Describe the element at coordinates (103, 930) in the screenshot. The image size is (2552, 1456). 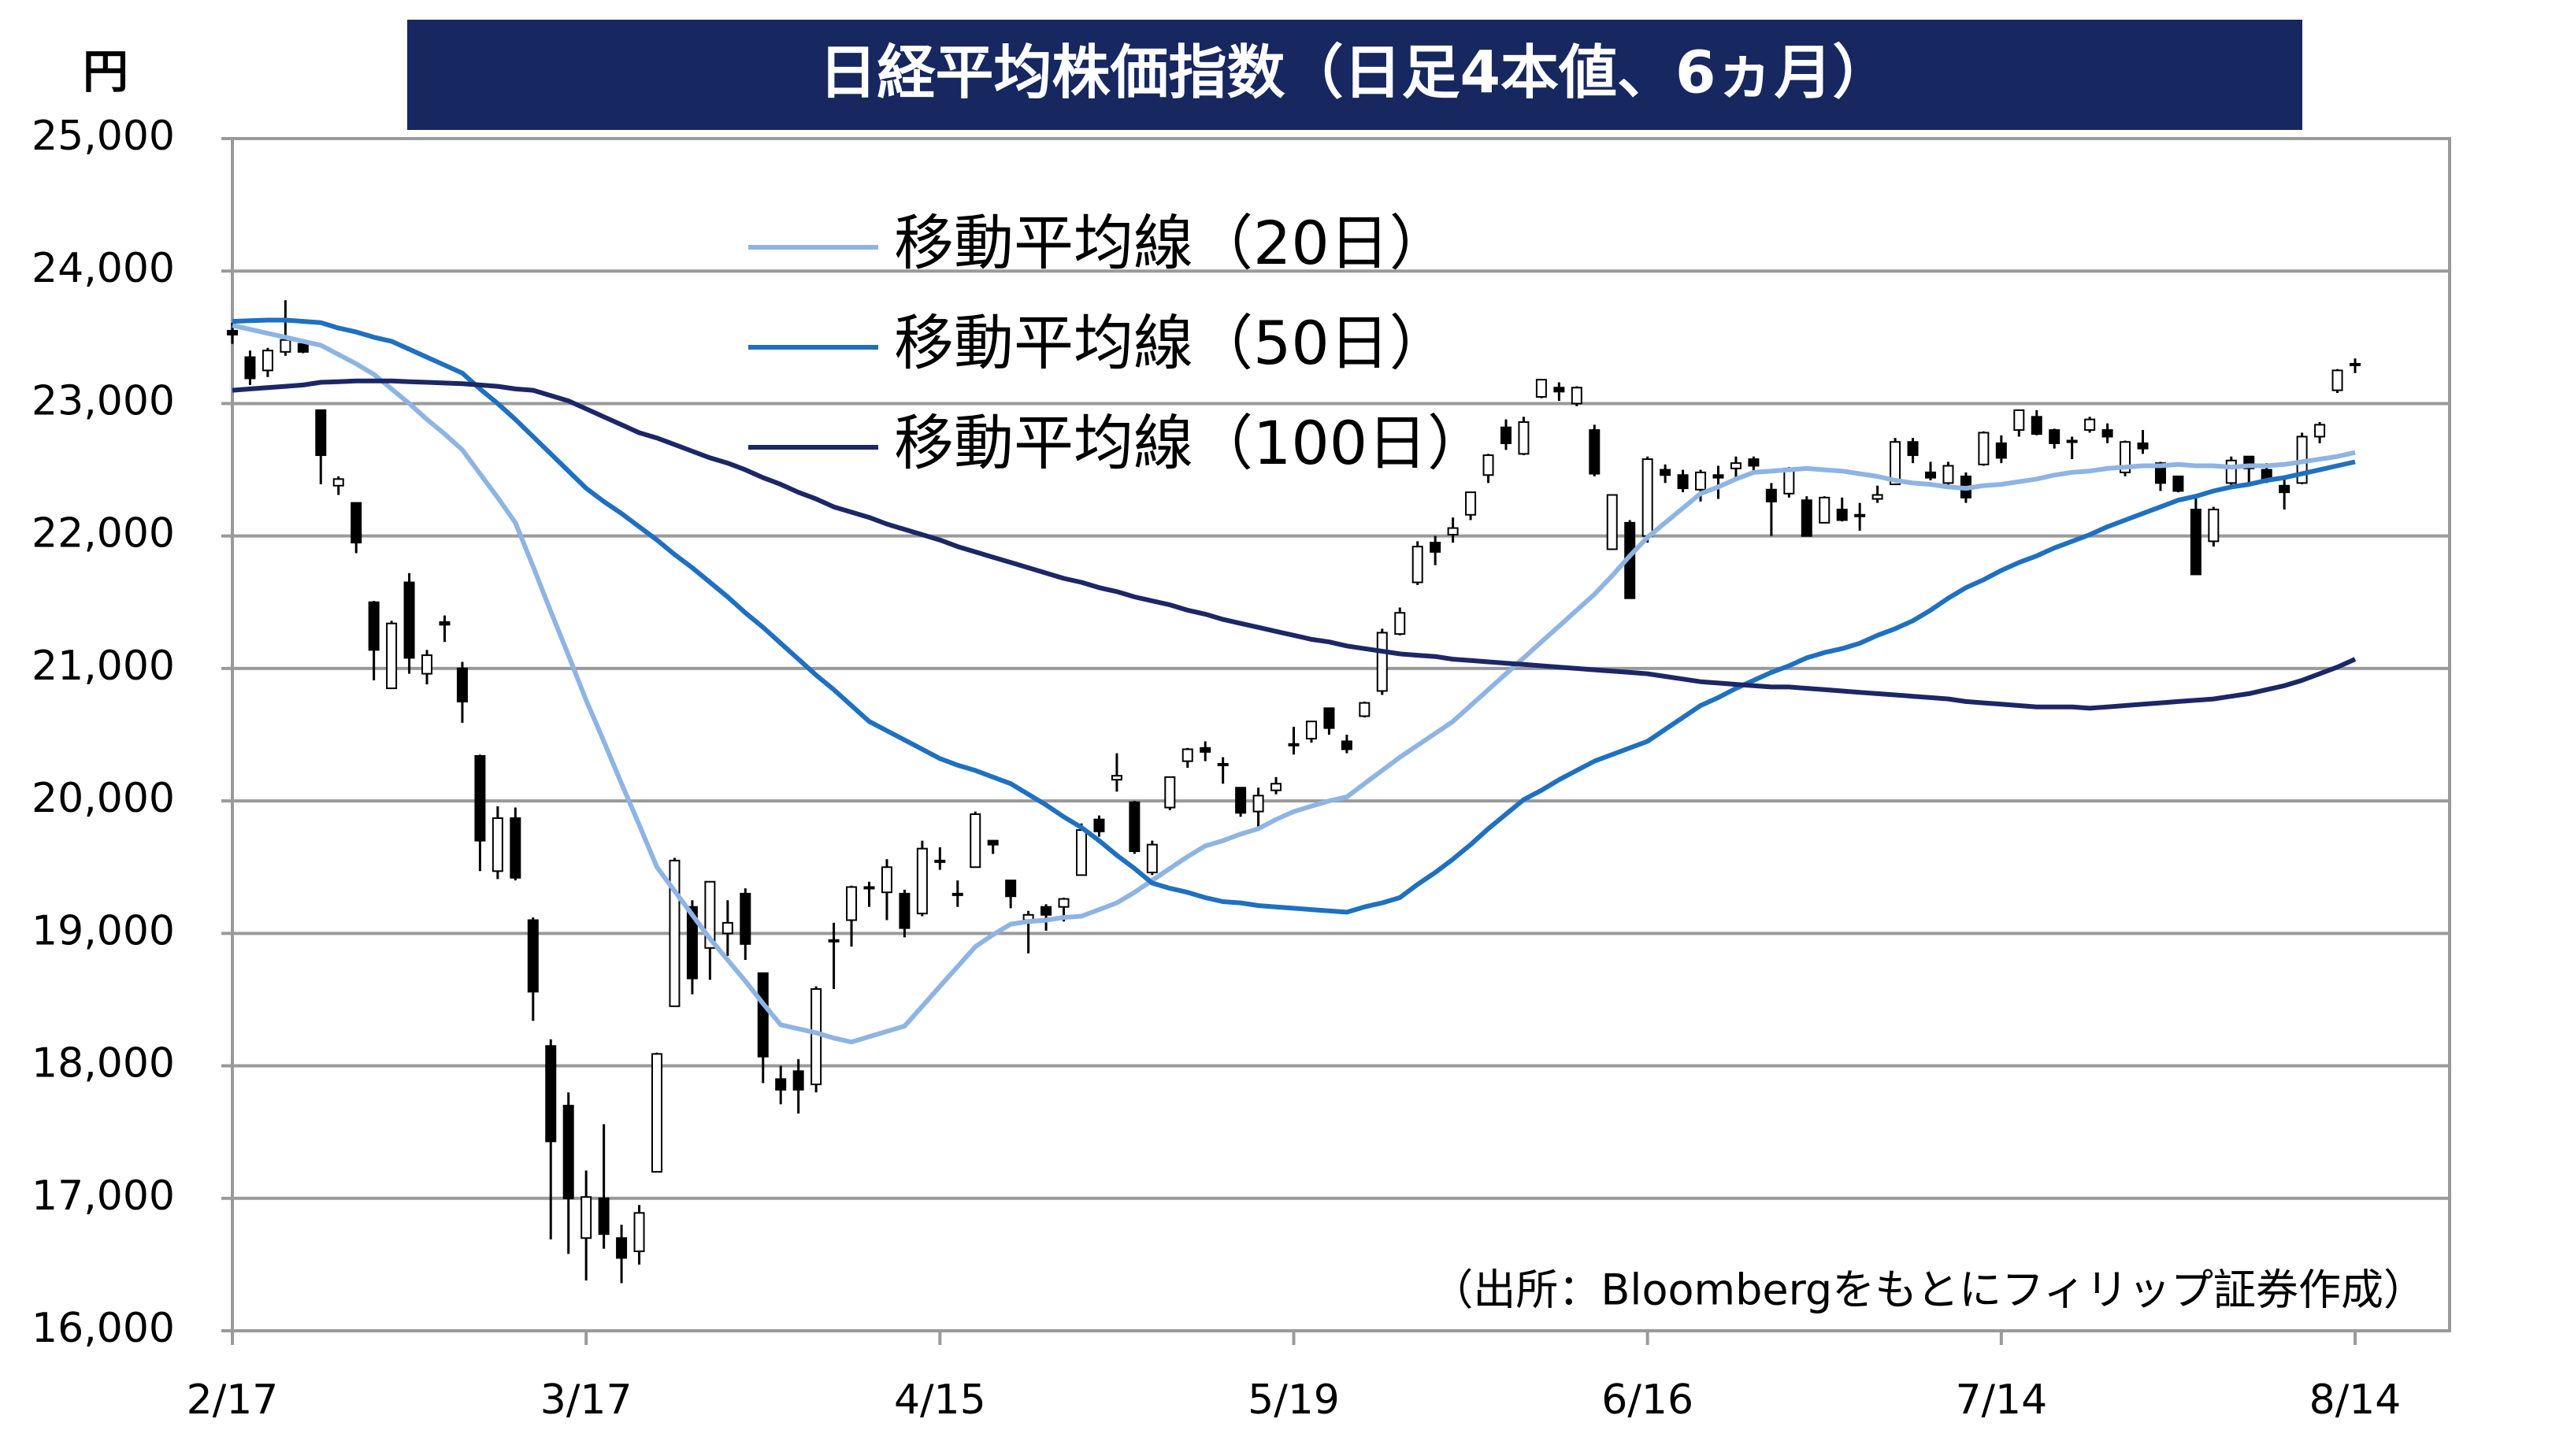
I see `y-tick-label: 19,000` at that location.